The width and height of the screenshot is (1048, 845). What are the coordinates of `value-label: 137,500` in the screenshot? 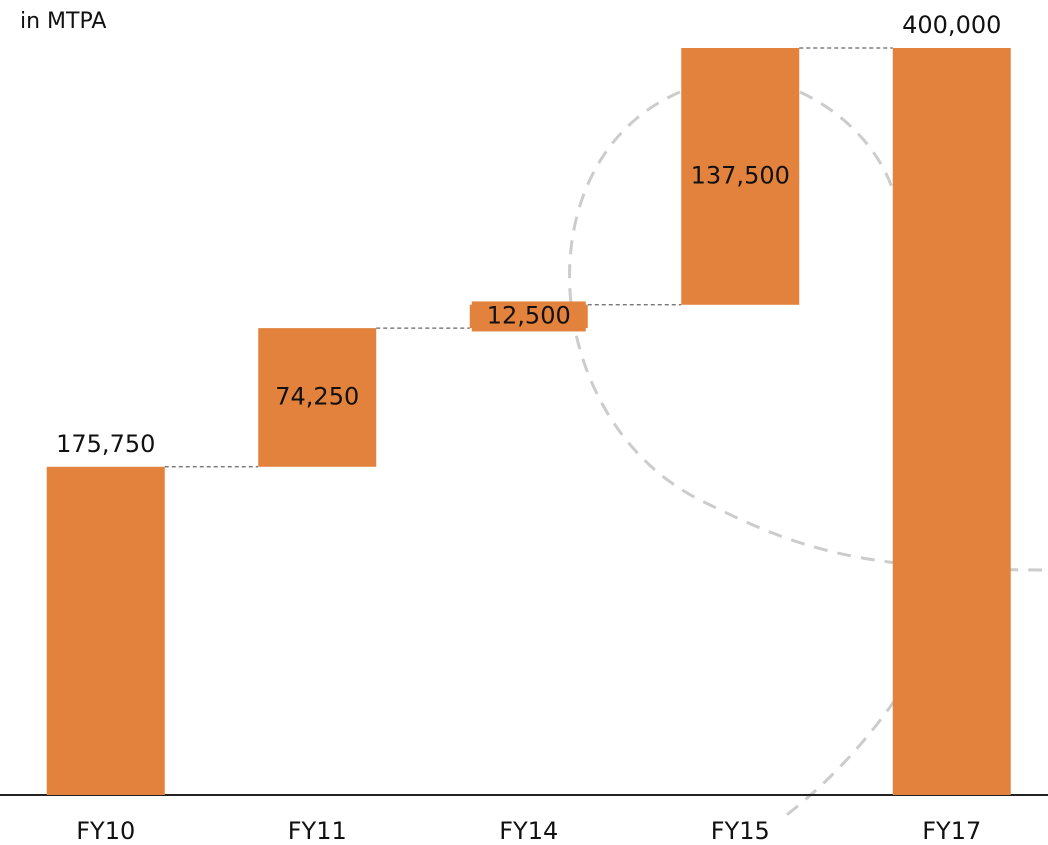 It's located at (740, 175).